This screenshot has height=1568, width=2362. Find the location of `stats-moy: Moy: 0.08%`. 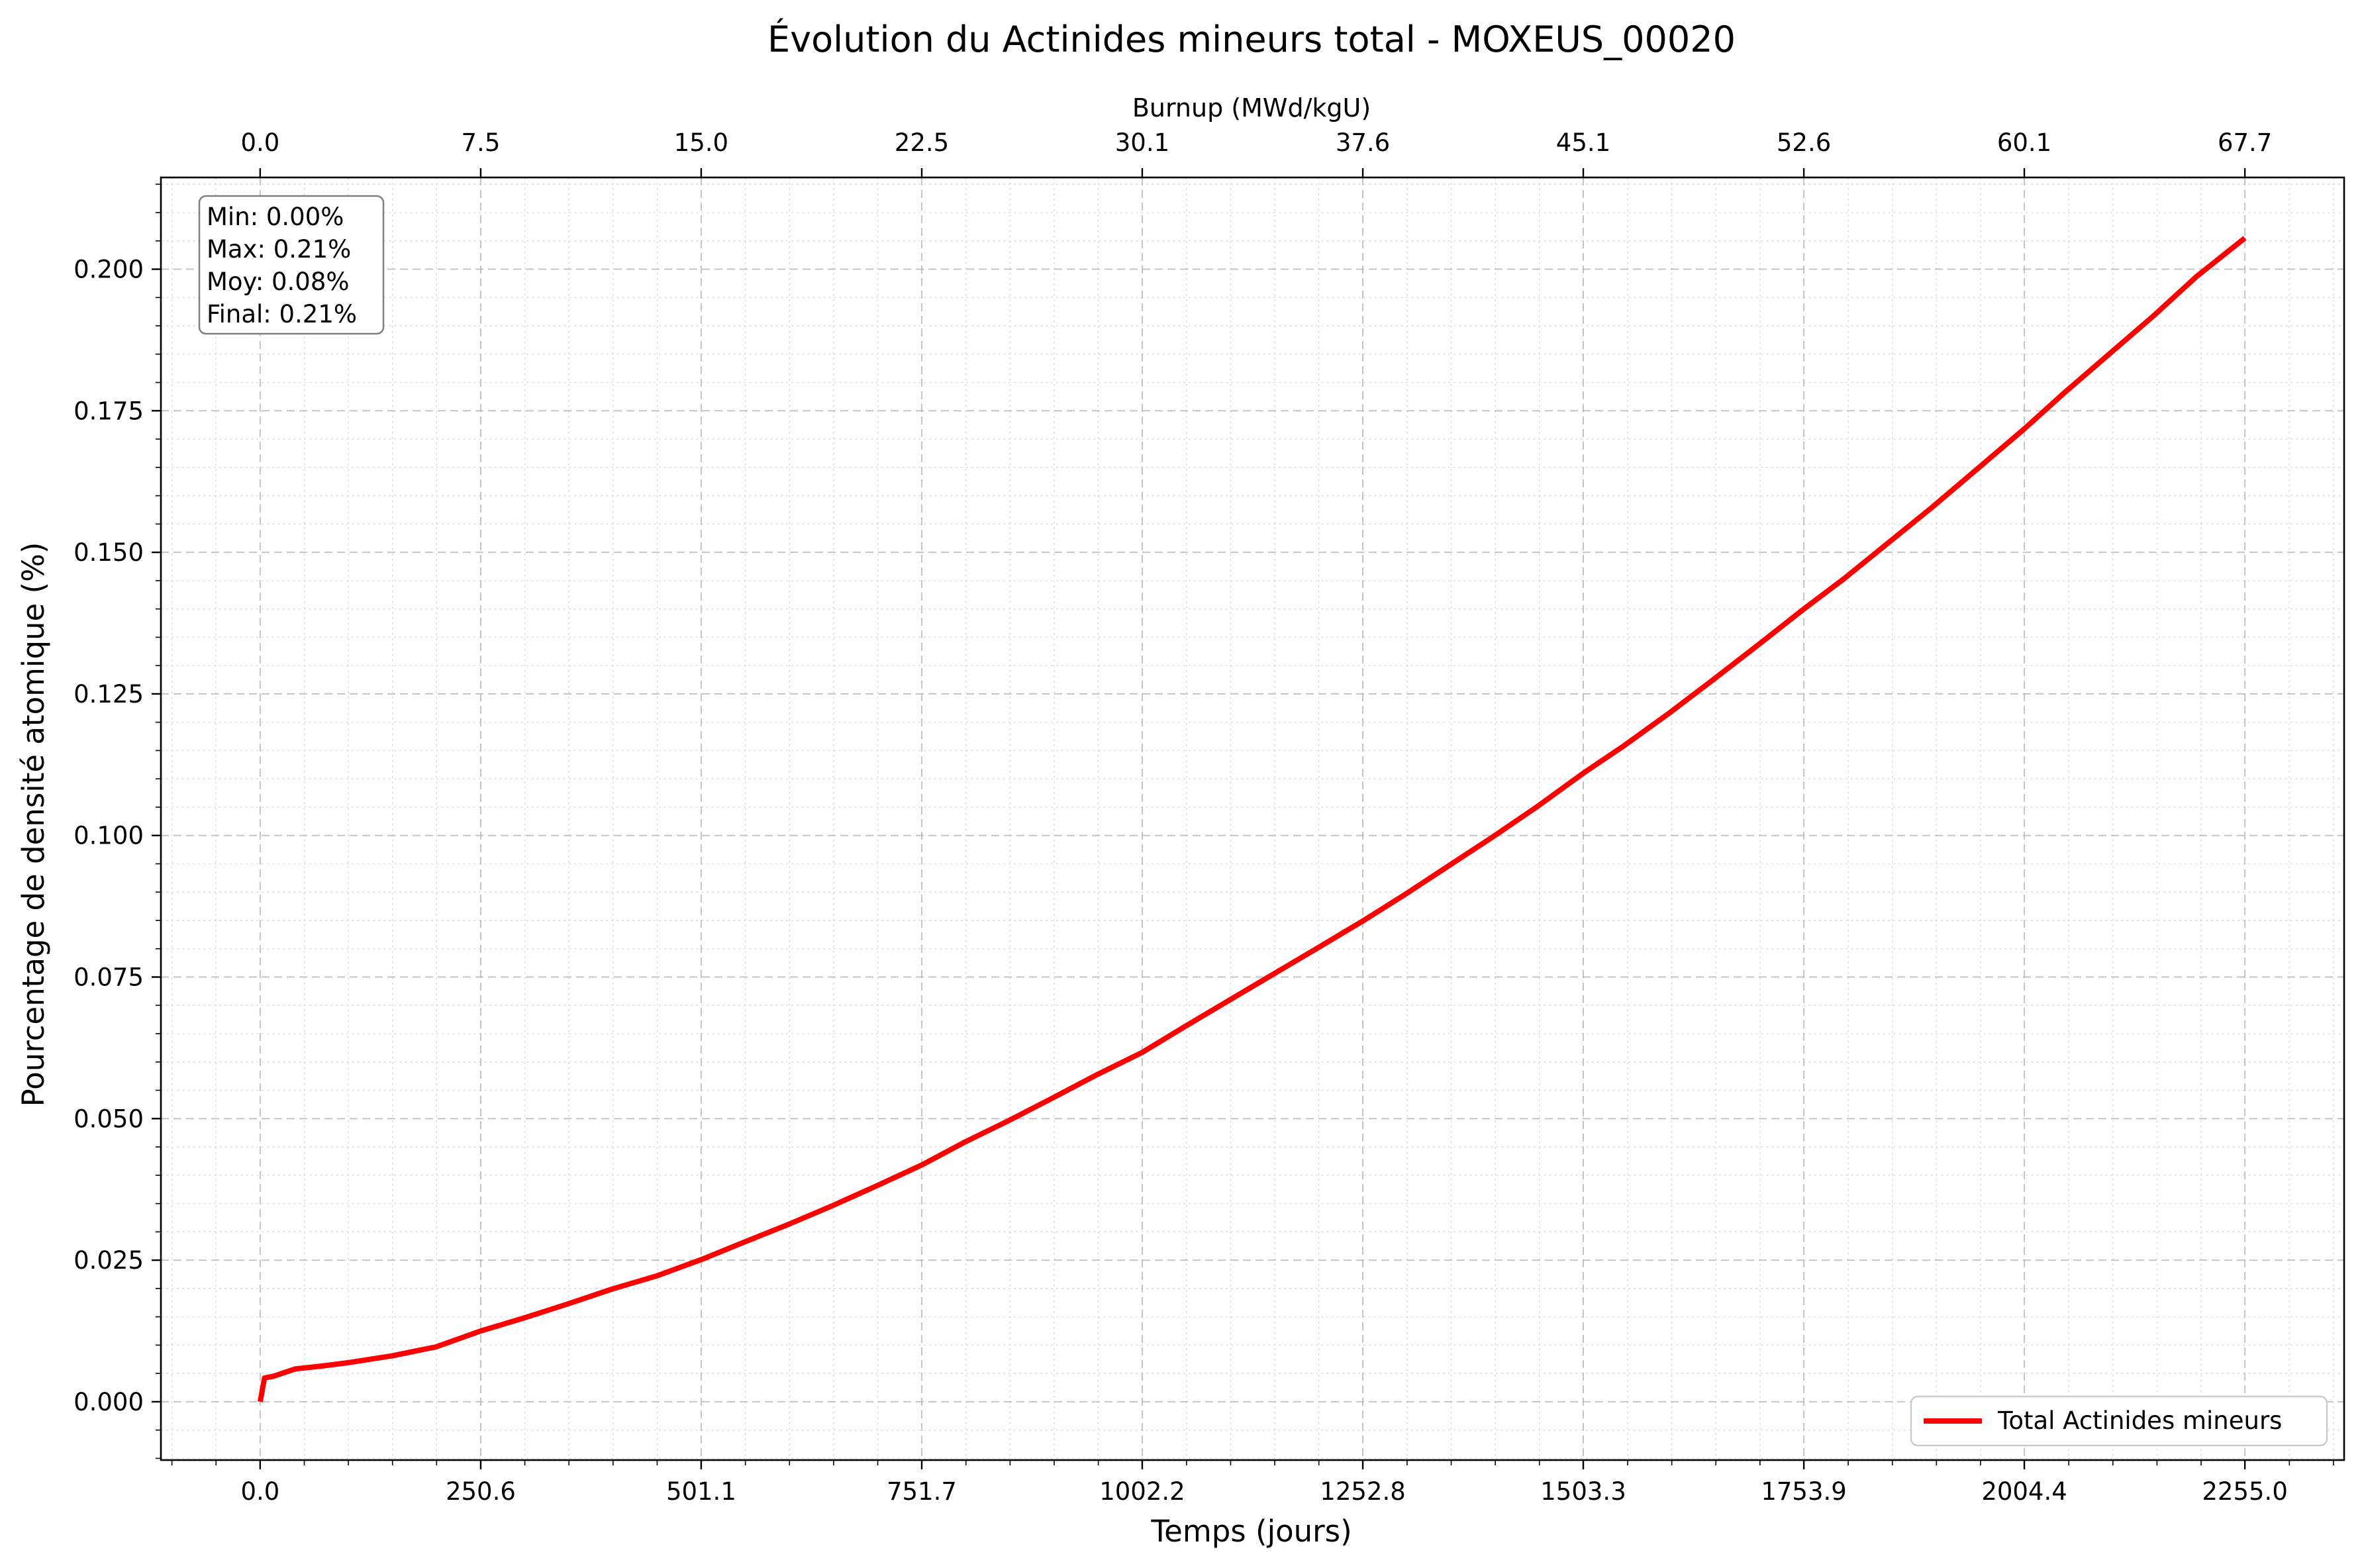

stats-moy: Moy: 0.08% is located at coordinates (279, 282).